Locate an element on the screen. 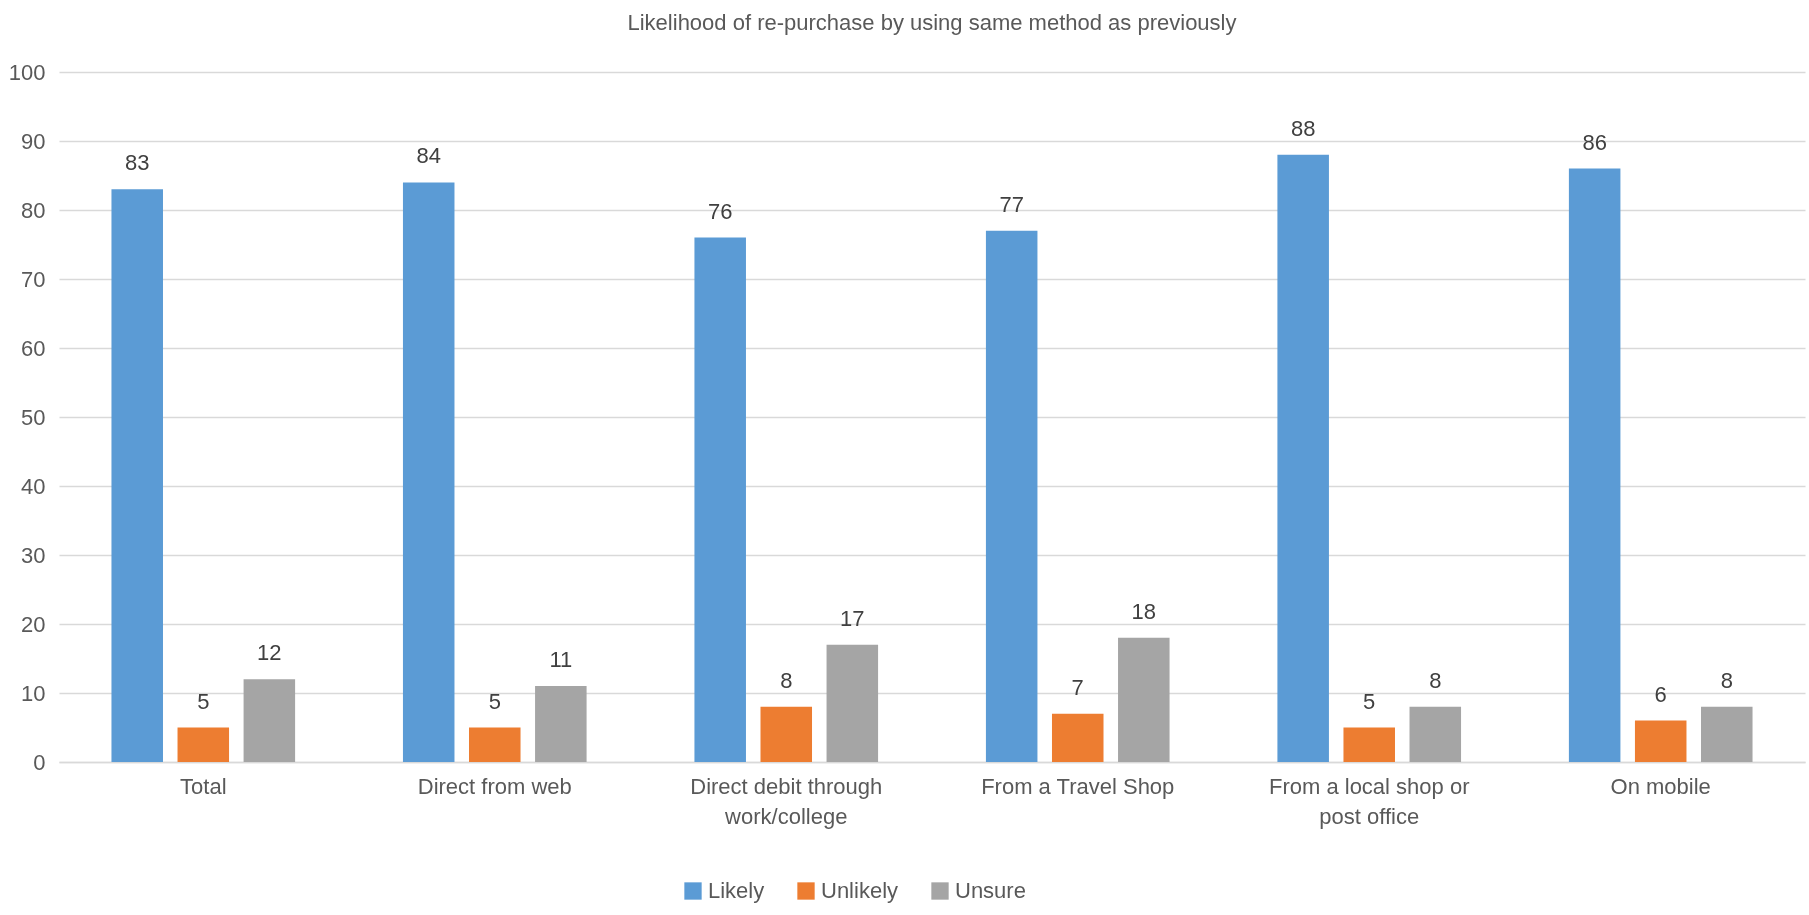  x-tick-label: Direct from web is located at coordinates (494, 786).